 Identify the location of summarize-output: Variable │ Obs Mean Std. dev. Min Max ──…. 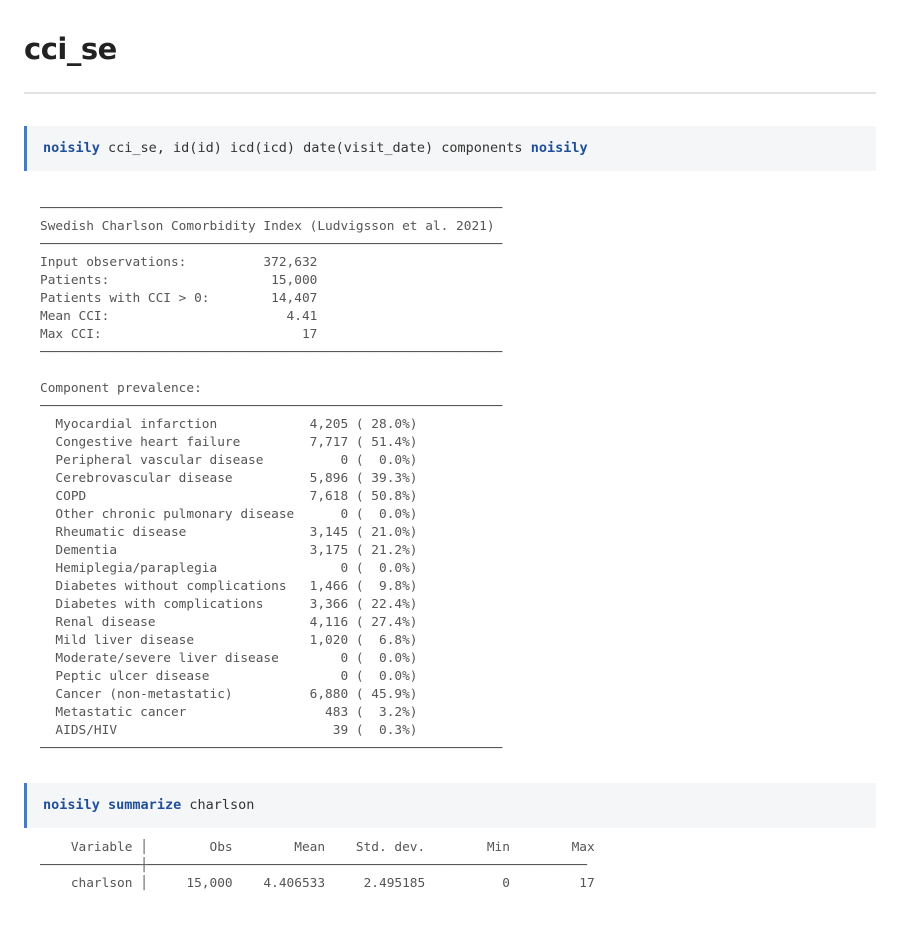
(317, 866).